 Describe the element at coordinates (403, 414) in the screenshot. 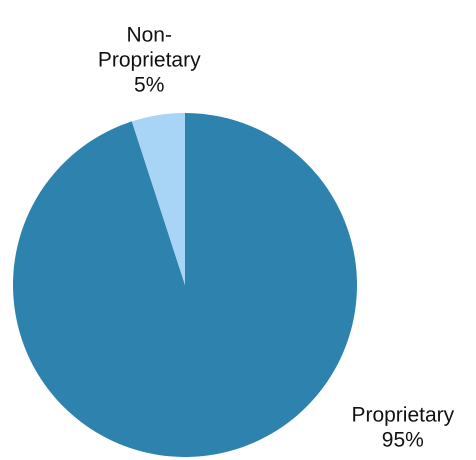

I see `slice-label: Proprietary` at that location.